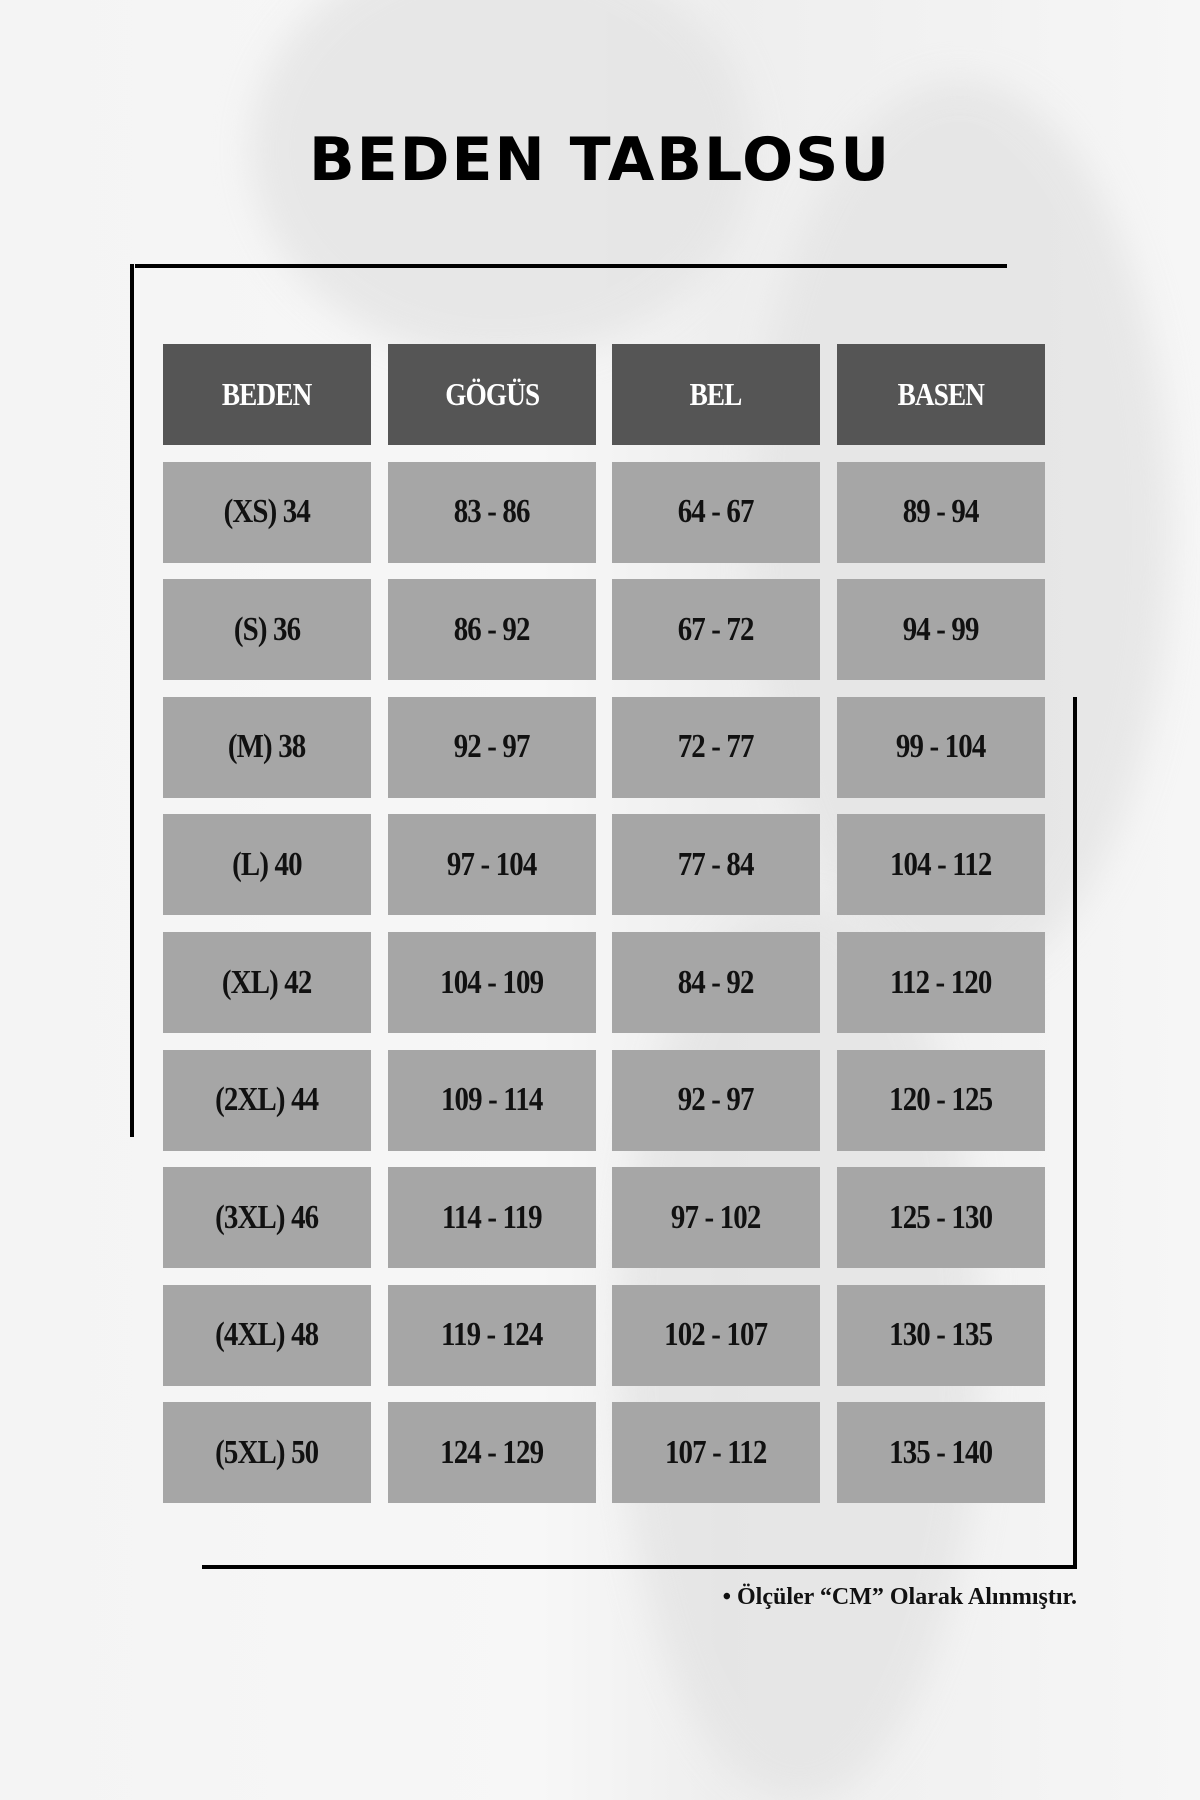 The width and height of the screenshot is (1200, 1800). I want to click on cell-text: 112 - 120, so click(941, 982).